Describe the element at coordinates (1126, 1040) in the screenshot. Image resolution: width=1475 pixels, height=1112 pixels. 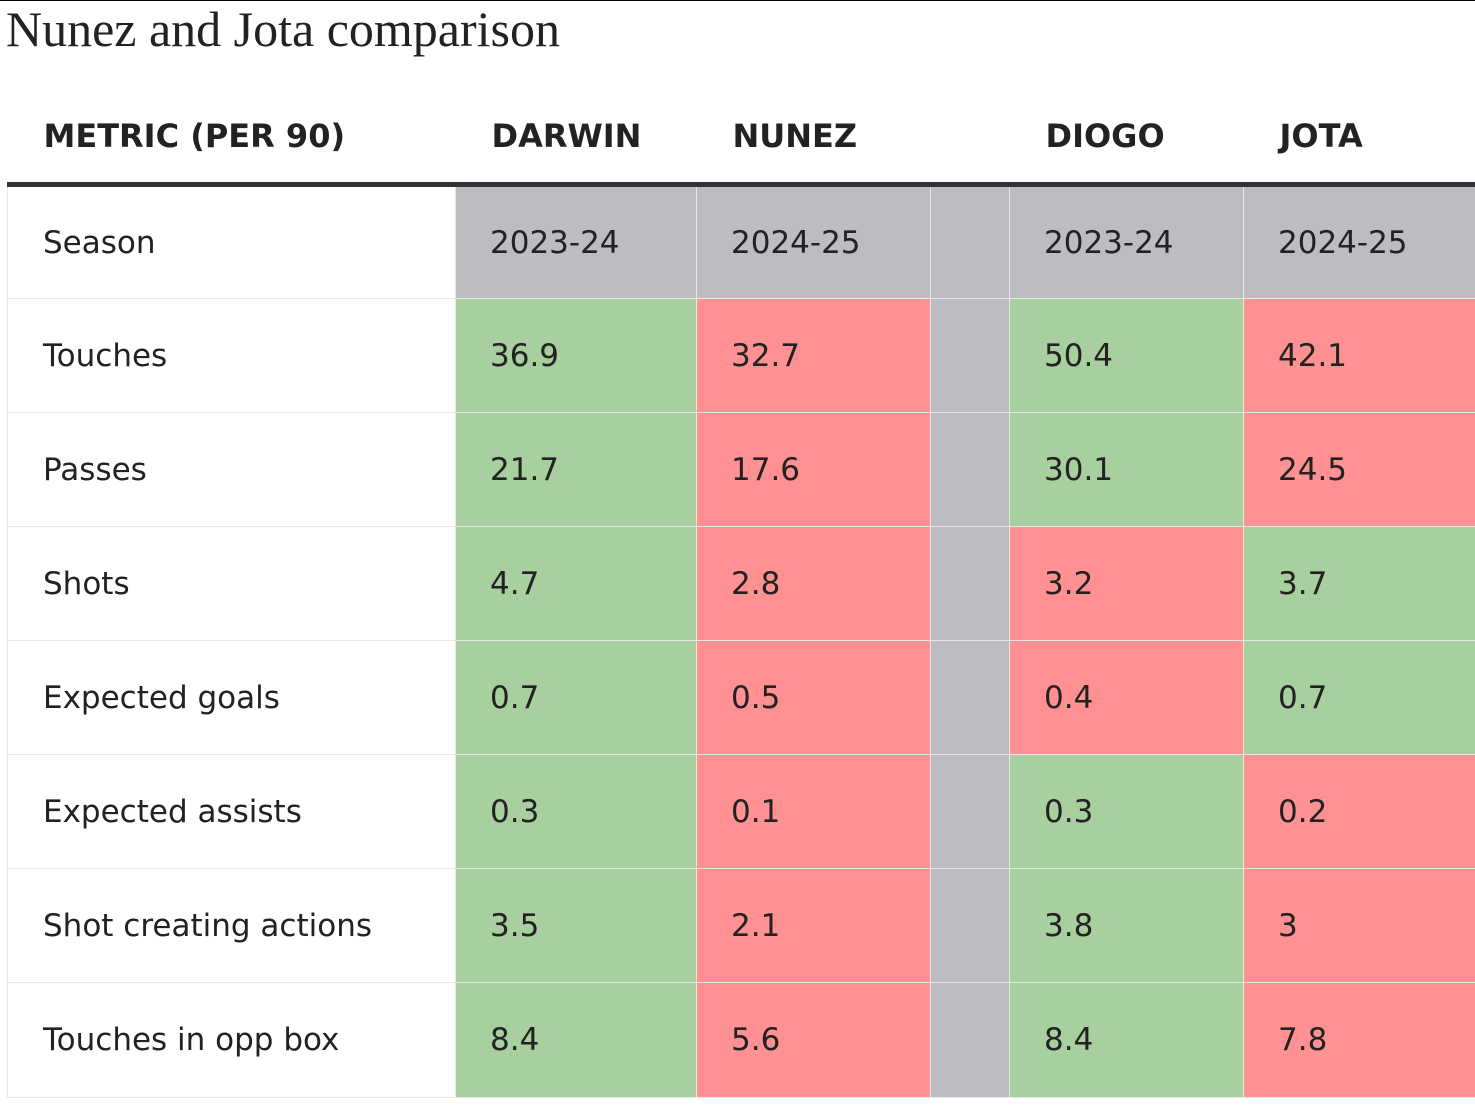
I see `diogo-jota-2023-24-cell: 8.4` at that location.